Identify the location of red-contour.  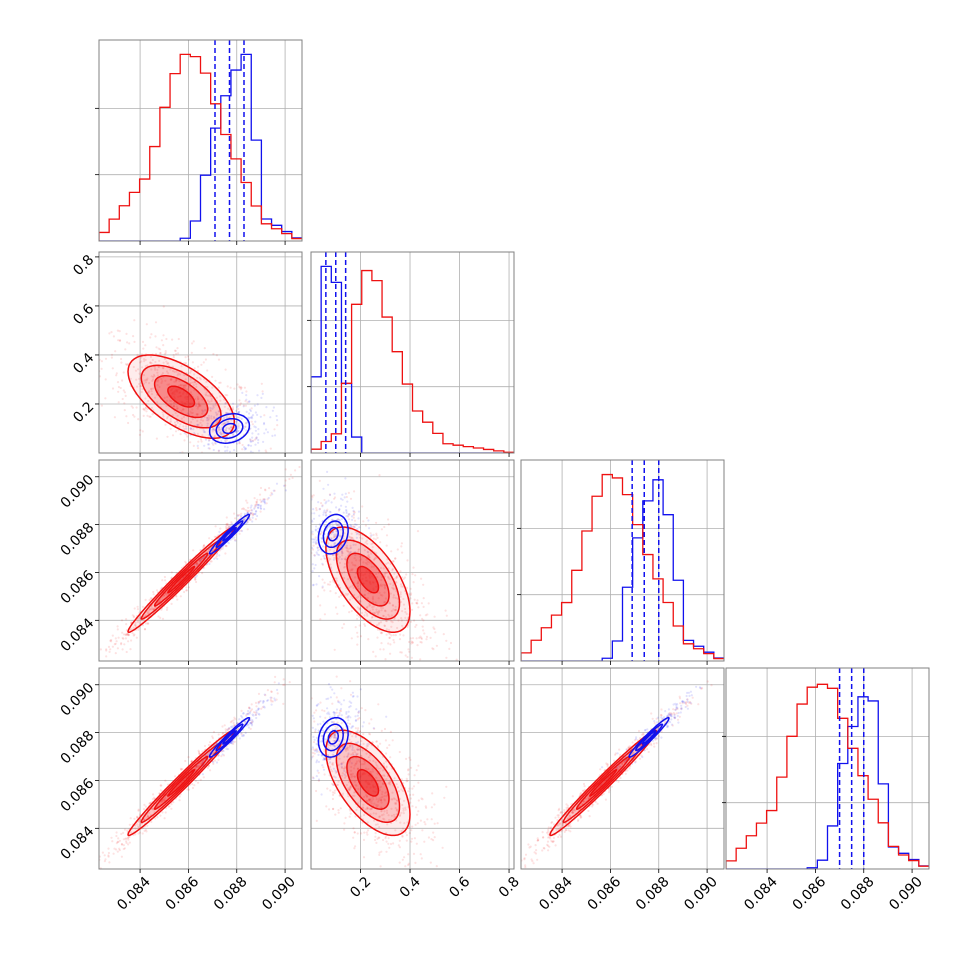
(181, 782).